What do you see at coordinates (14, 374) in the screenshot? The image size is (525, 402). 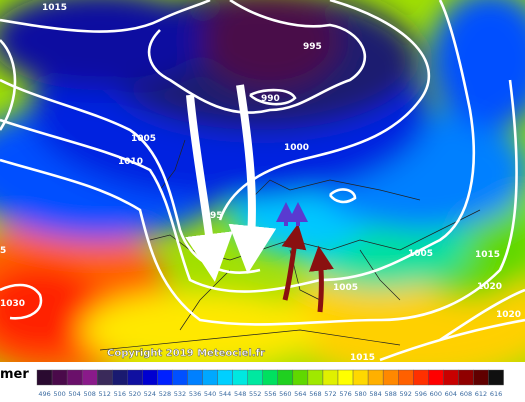 I see `legend-title: mer` at bounding box center [14, 374].